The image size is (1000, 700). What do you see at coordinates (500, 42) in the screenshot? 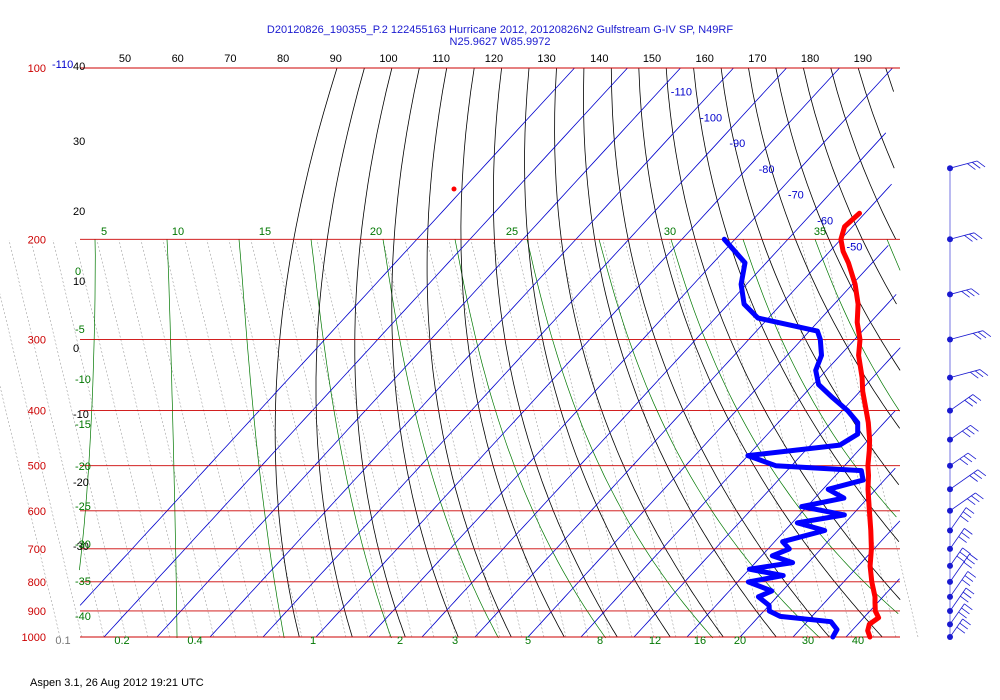
I see `title-line-2: N25.9627 W85.9972` at bounding box center [500, 42].